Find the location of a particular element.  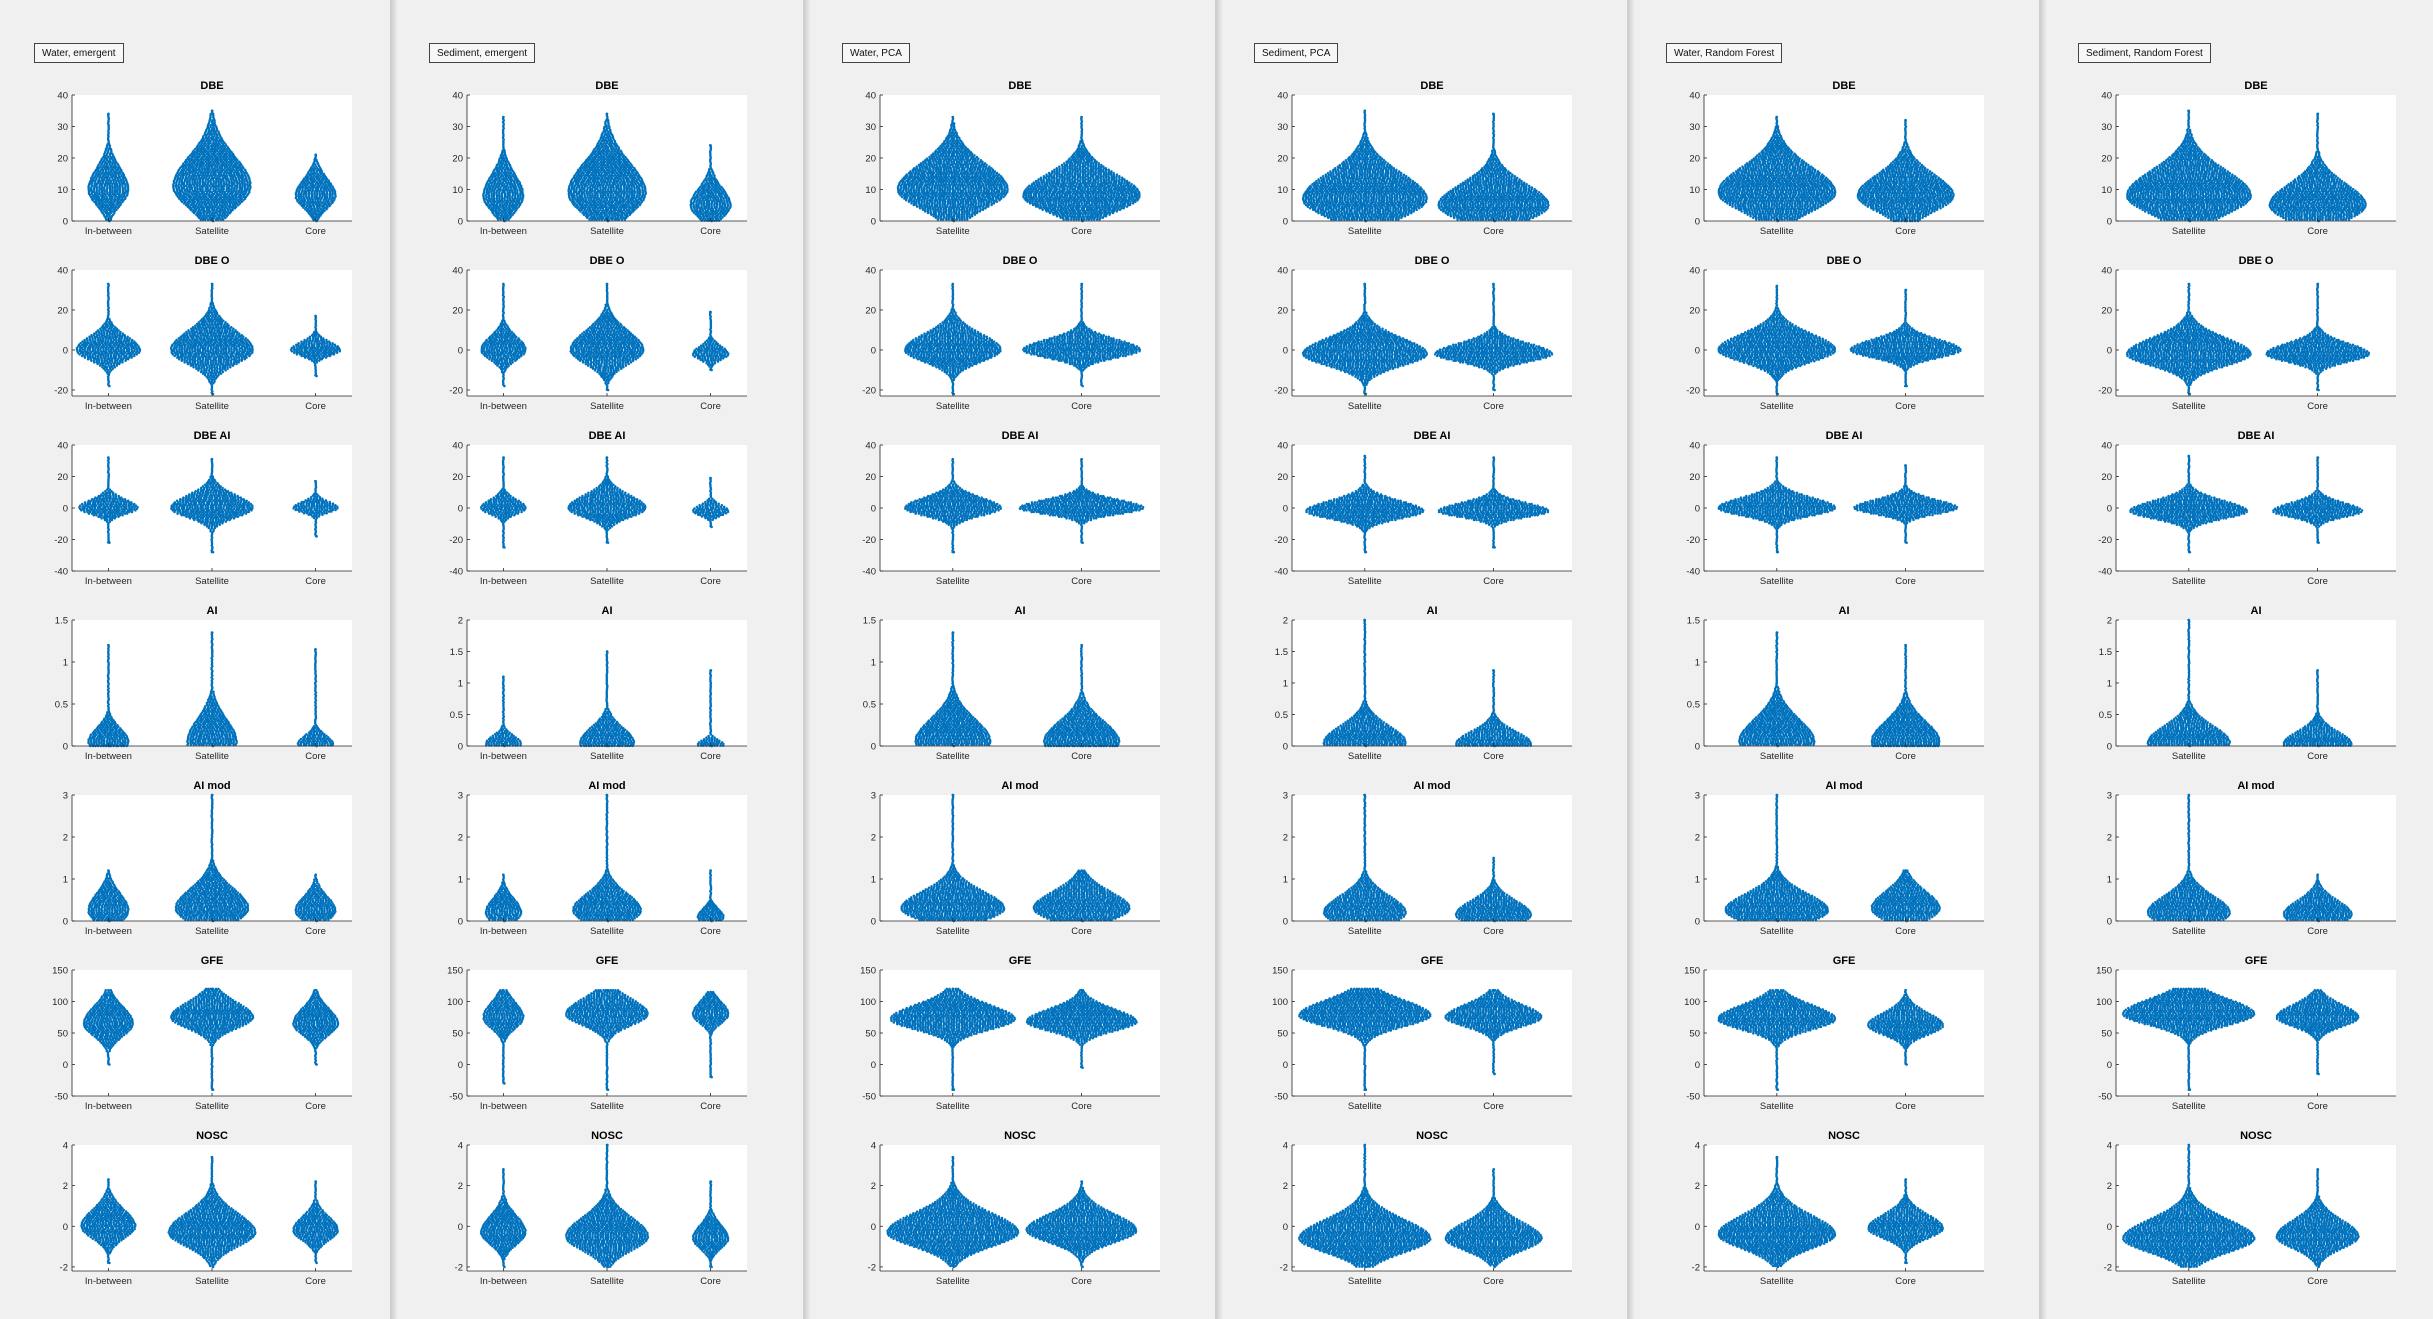

y-tick-label: 150 is located at coordinates (2104, 971).